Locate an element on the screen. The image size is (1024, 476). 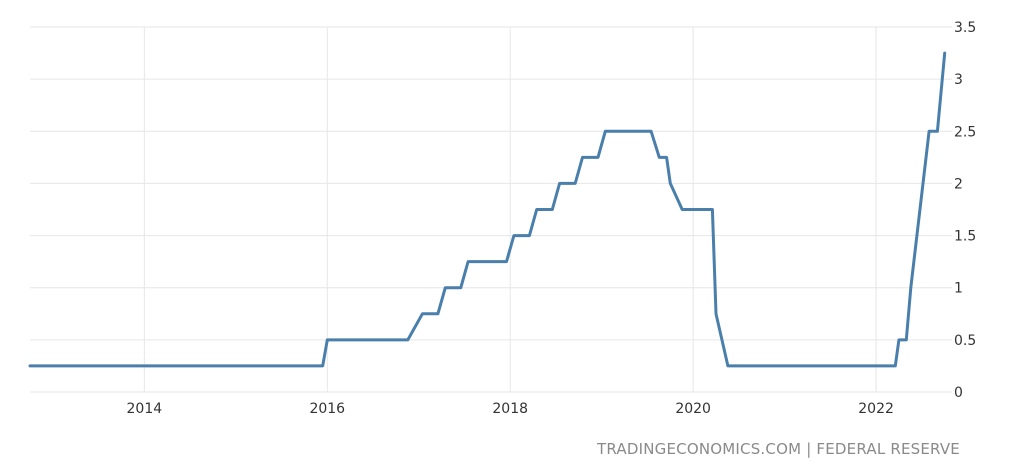
y-tick-label: 3.5 is located at coordinates (965, 28).